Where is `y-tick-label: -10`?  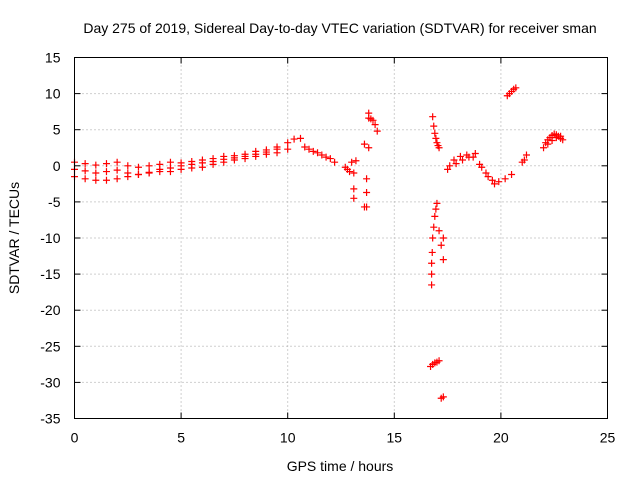
y-tick-label: -10 is located at coordinates (50, 238).